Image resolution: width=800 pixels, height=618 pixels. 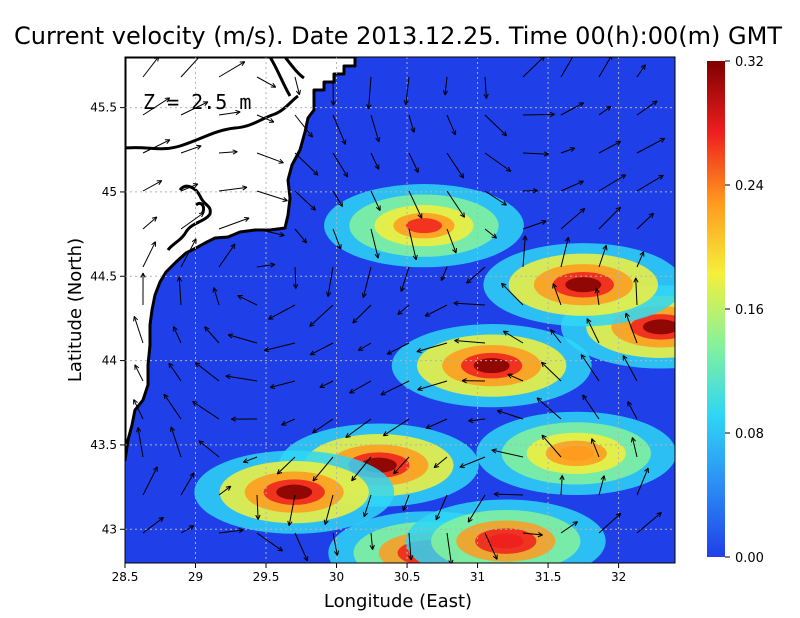 What do you see at coordinates (477, 577) in the screenshot?
I see `x-tick-label: 31` at bounding box center [477, 577].